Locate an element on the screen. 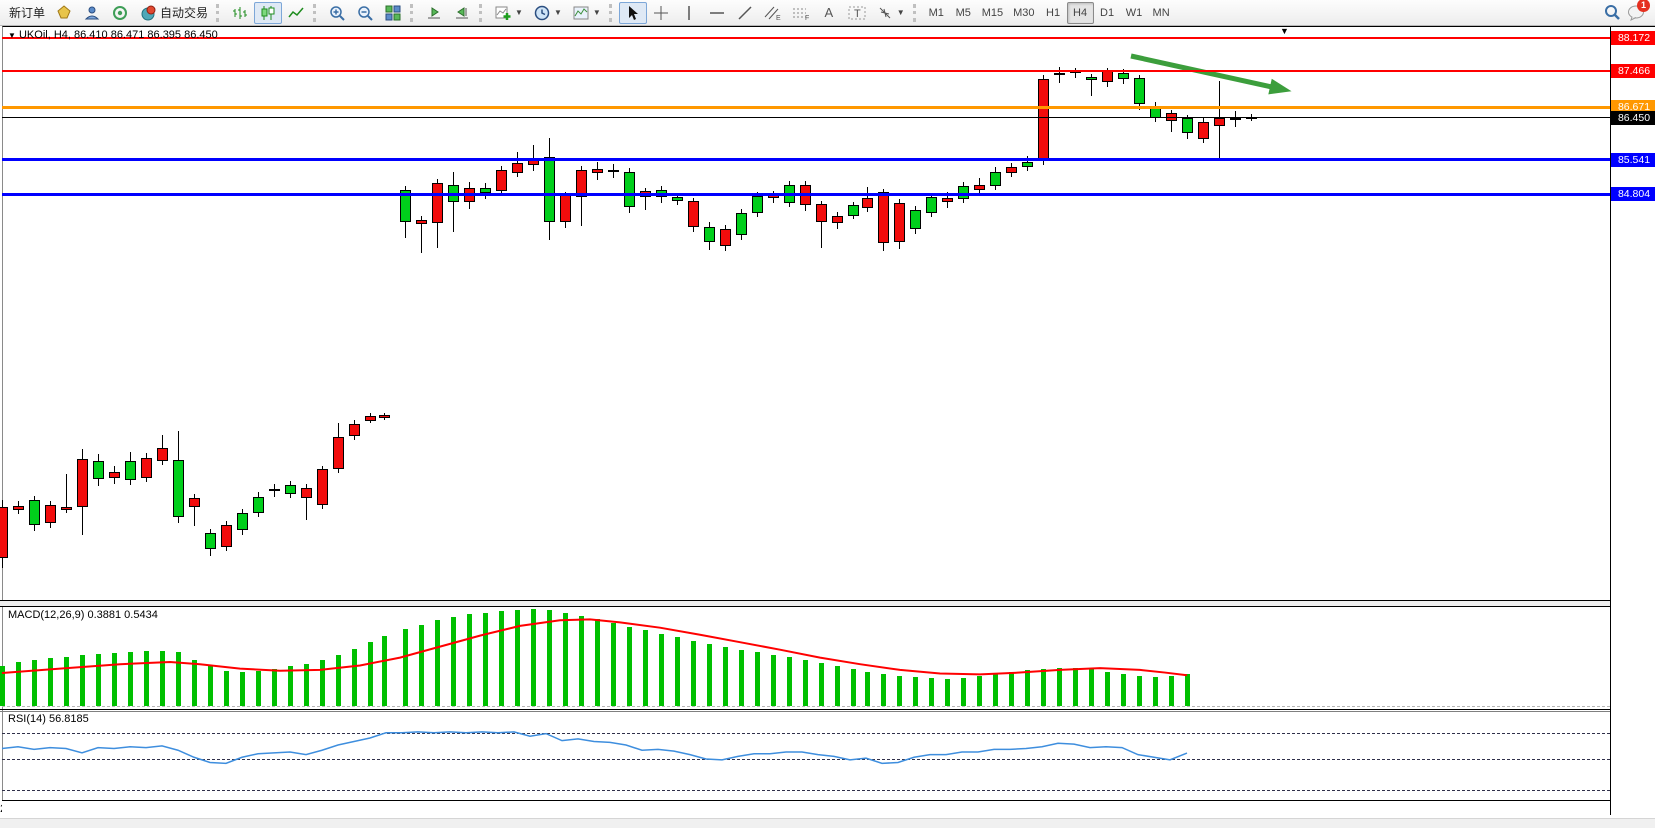 This screenshot has width=1655, height=828. crosshair-icon is located at coordinates (661, 13).